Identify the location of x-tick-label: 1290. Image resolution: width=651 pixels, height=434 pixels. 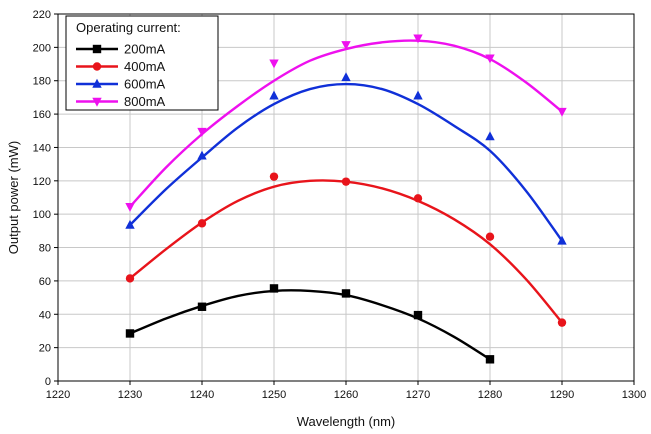
(562, 395).